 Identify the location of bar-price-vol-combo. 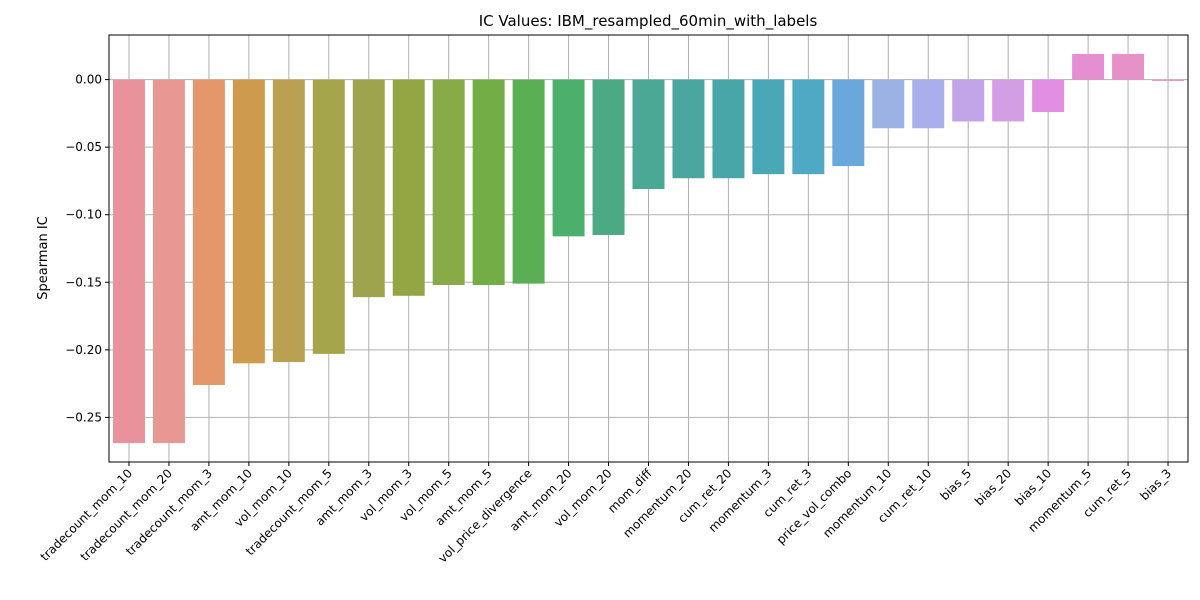
(848, 123).